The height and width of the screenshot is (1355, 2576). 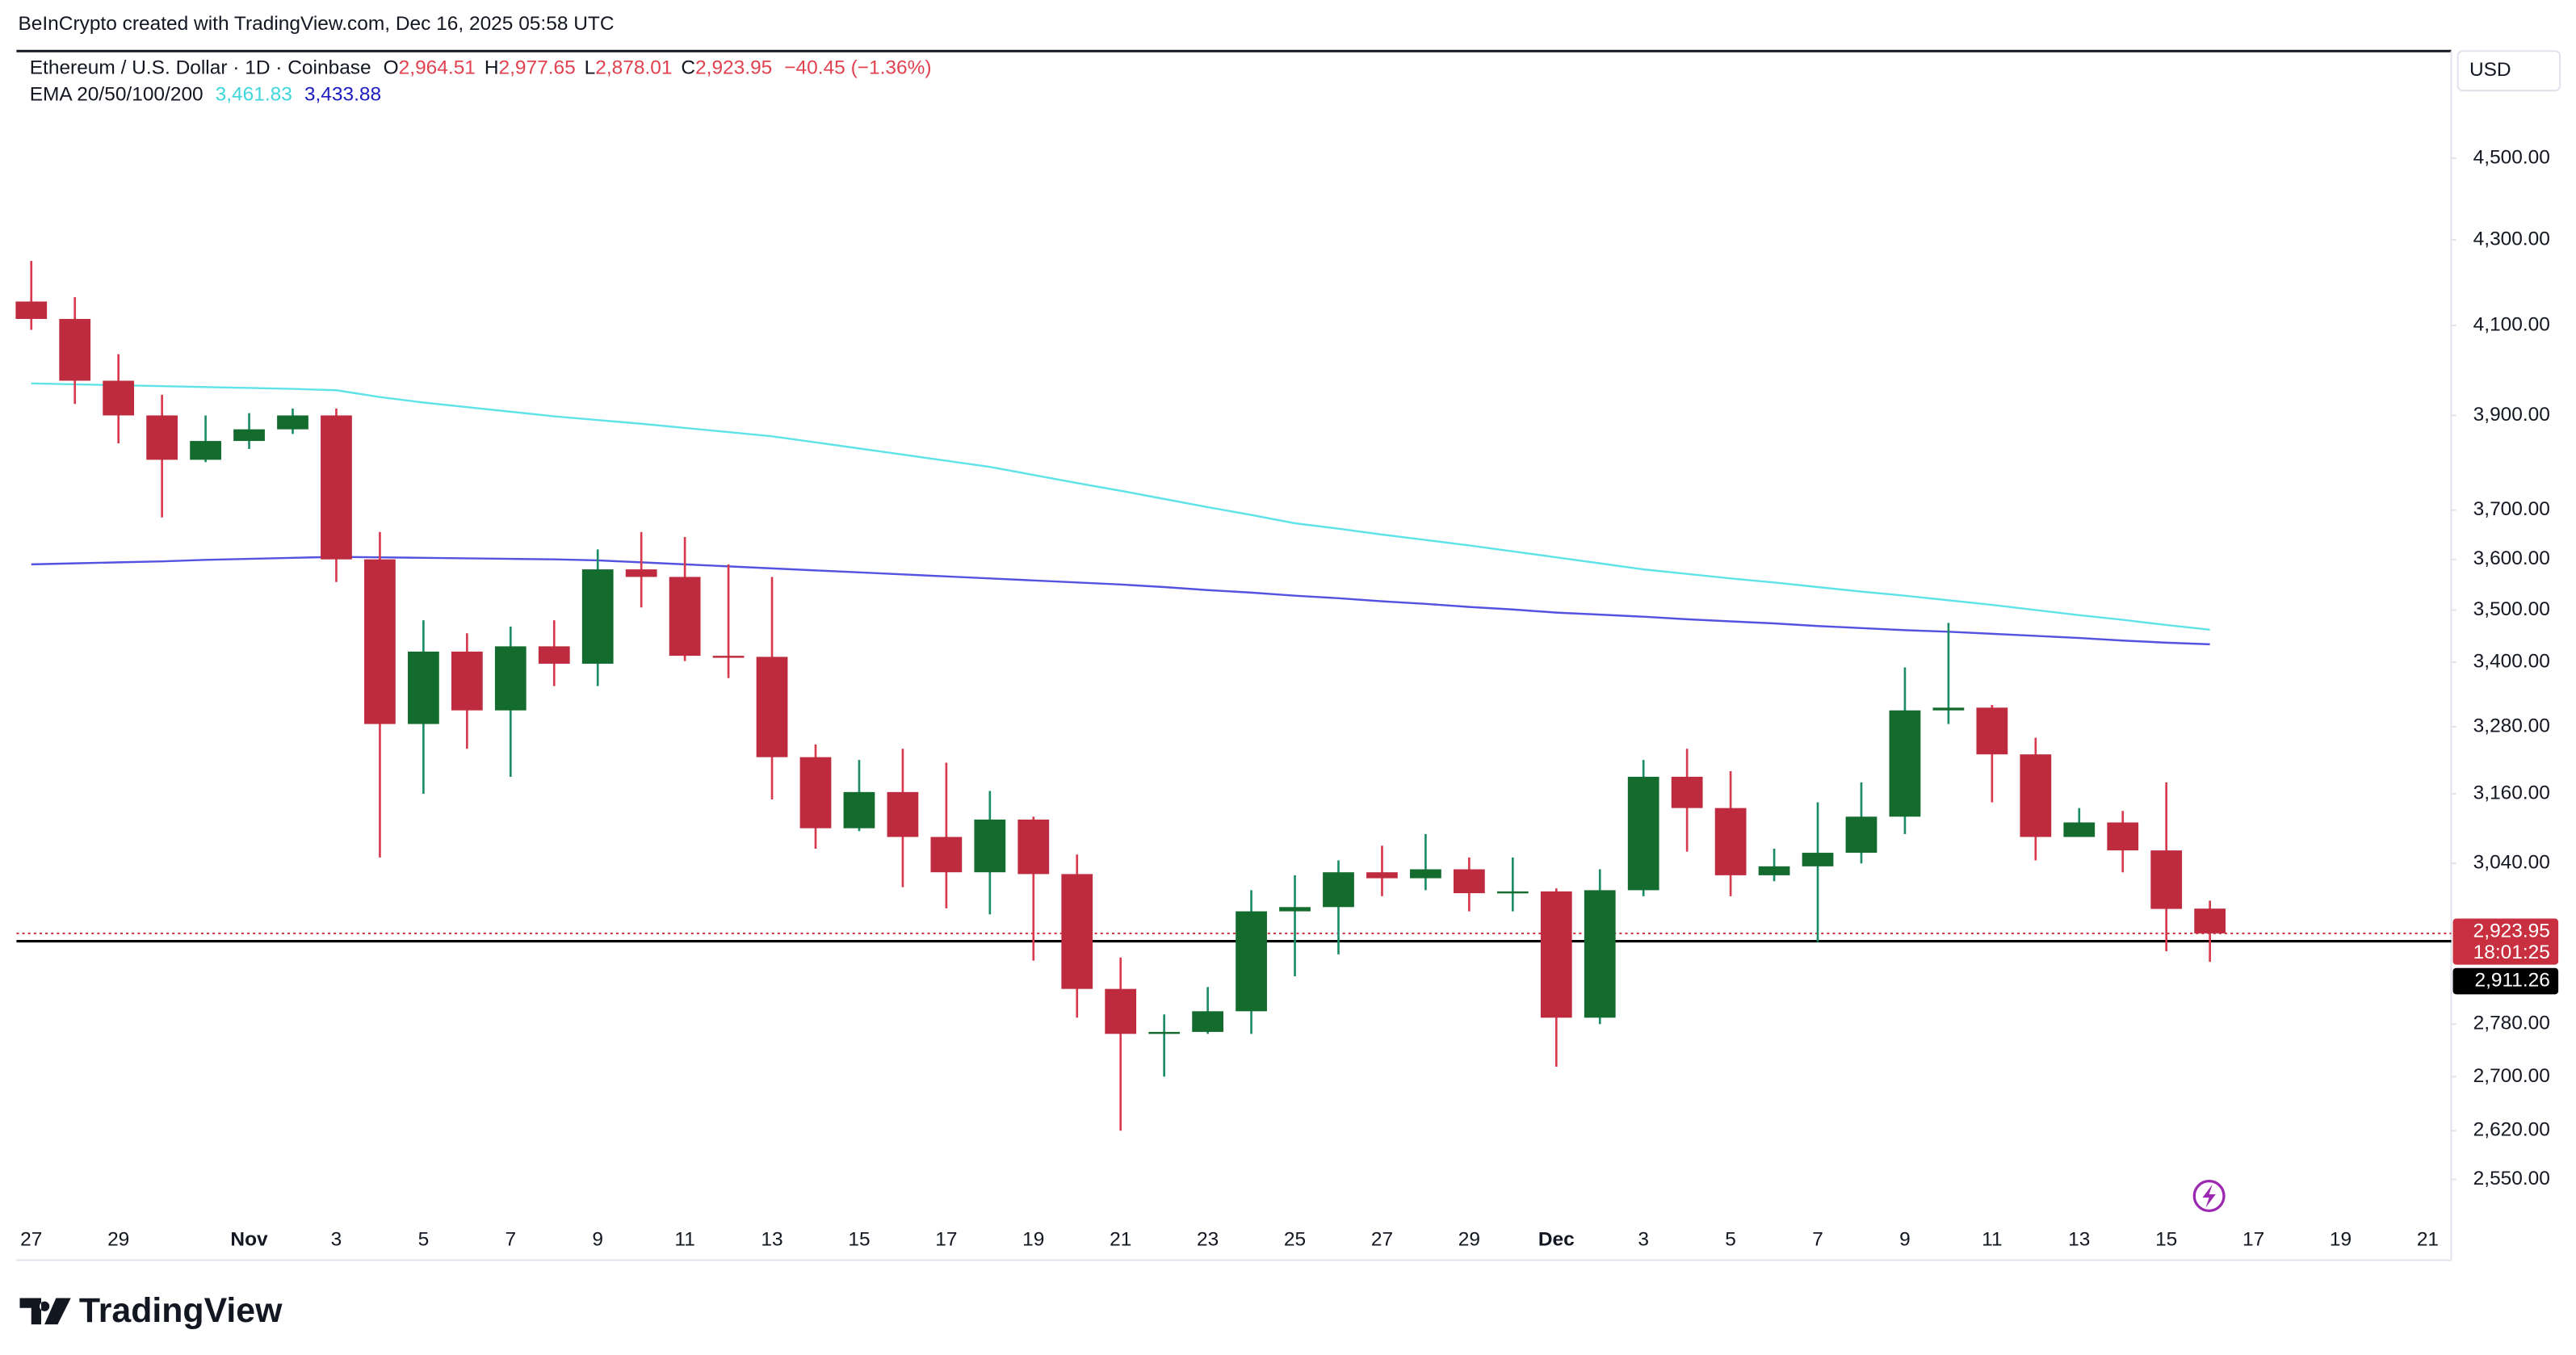 What do you see at coordinates (1469, 1240) in the screenshot?
I see `x-tick-label: 29` at bounding box center [1469, 1240].